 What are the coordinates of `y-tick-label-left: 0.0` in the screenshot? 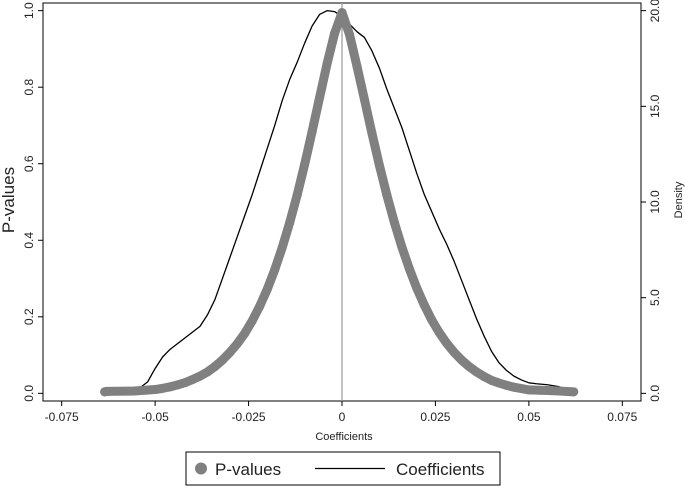 It's located at (29, 393).